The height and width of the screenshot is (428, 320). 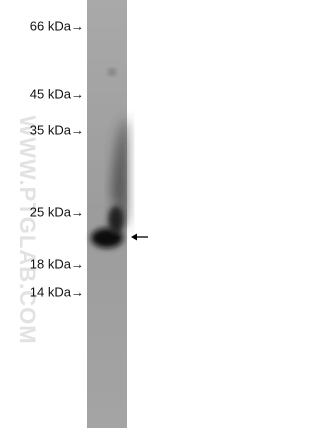 What do you see at coordinates (112, 72) in the screenshot?
I see `speck` at bounding box center [112, 72].